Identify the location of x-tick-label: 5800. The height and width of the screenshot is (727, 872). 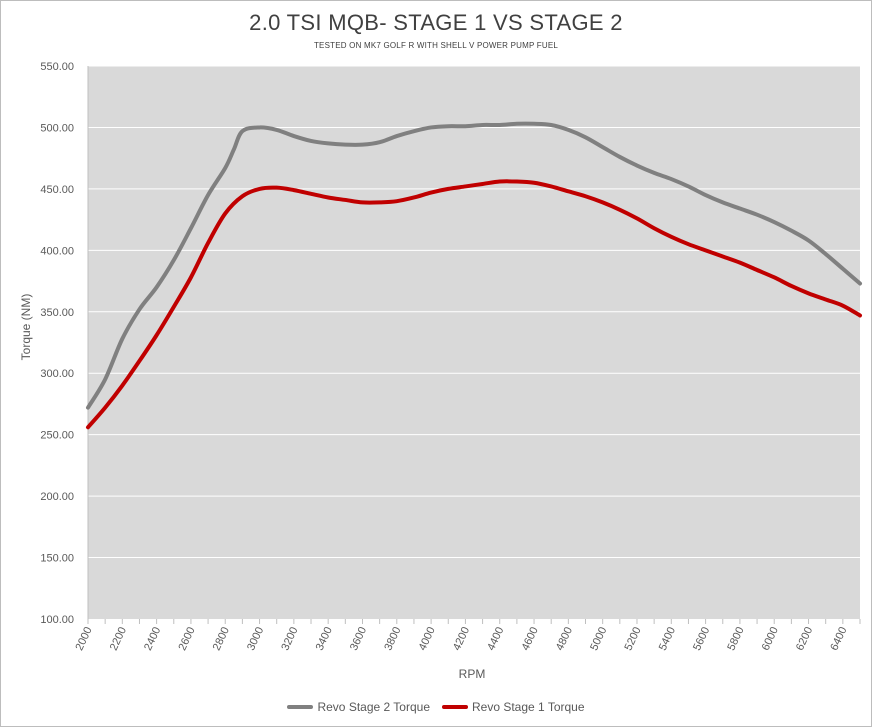
(735, 638).